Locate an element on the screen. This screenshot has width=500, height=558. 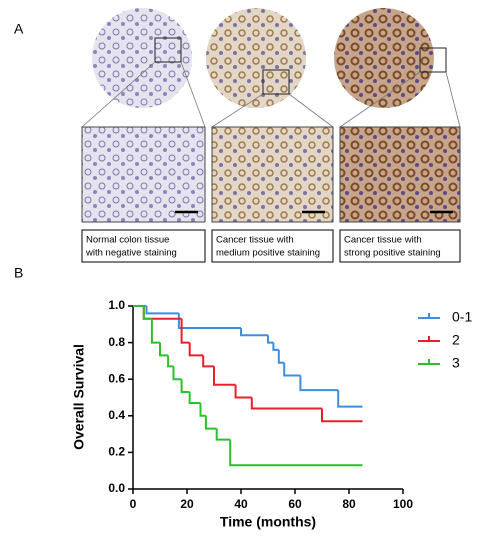
x-tick-label: 20 is located at coordinates (187, 504).